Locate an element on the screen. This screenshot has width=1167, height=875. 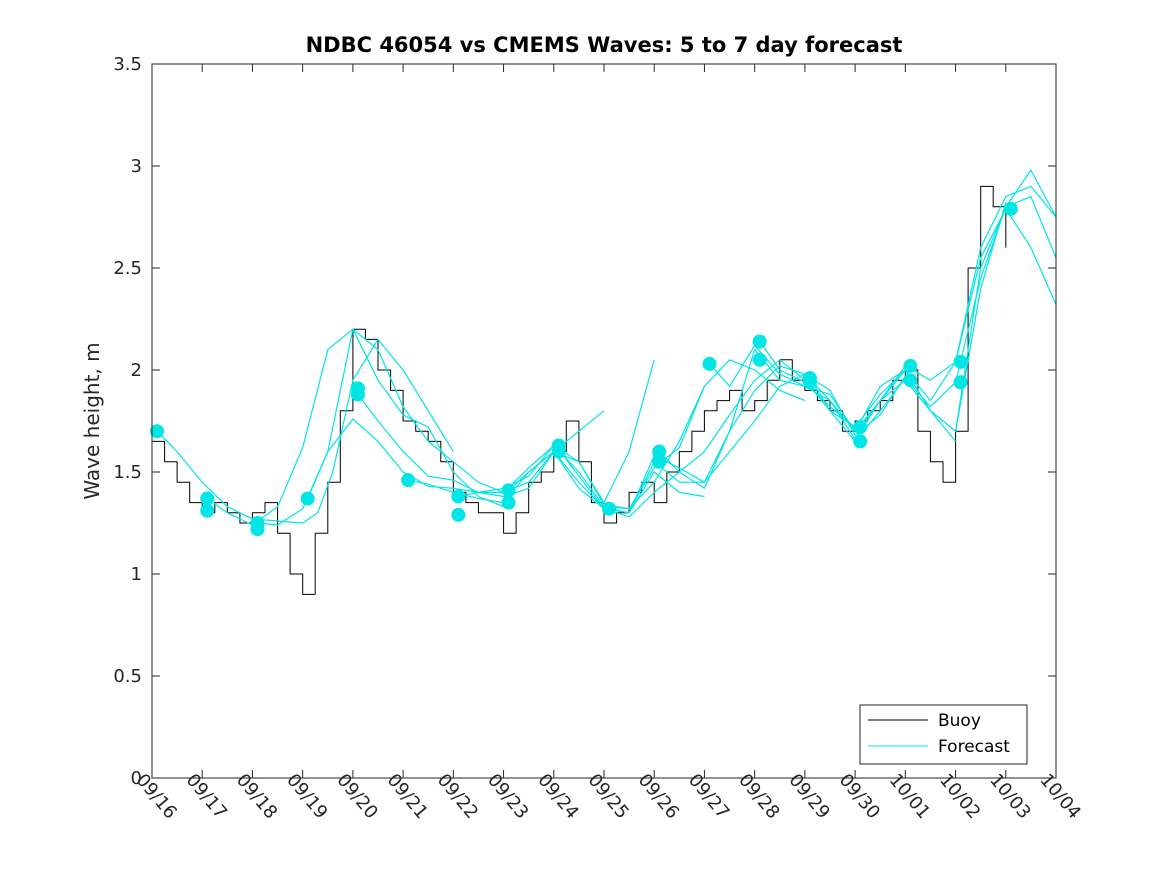
y-tick-label: 3 is located at coordinates (136, 166).